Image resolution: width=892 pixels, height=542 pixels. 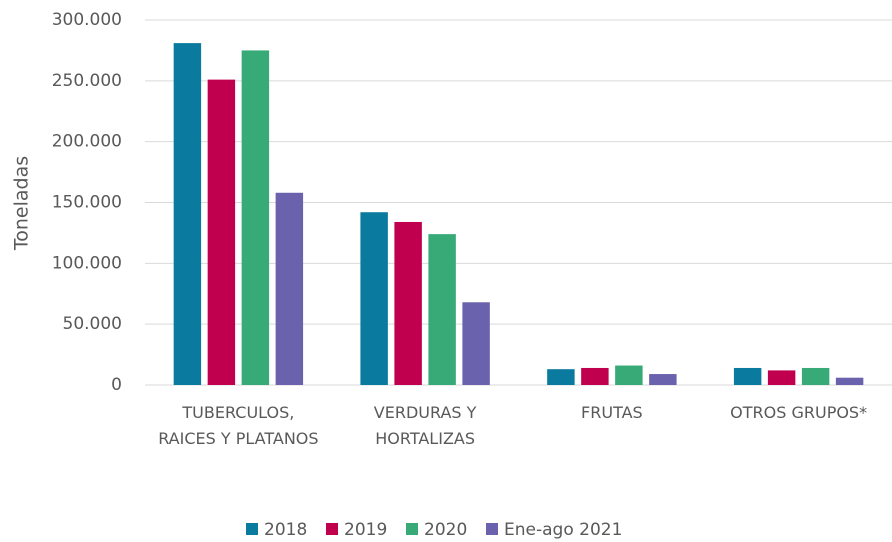 I want to click on x-tick-label: FRUTAS, so click(x=612, y=412).